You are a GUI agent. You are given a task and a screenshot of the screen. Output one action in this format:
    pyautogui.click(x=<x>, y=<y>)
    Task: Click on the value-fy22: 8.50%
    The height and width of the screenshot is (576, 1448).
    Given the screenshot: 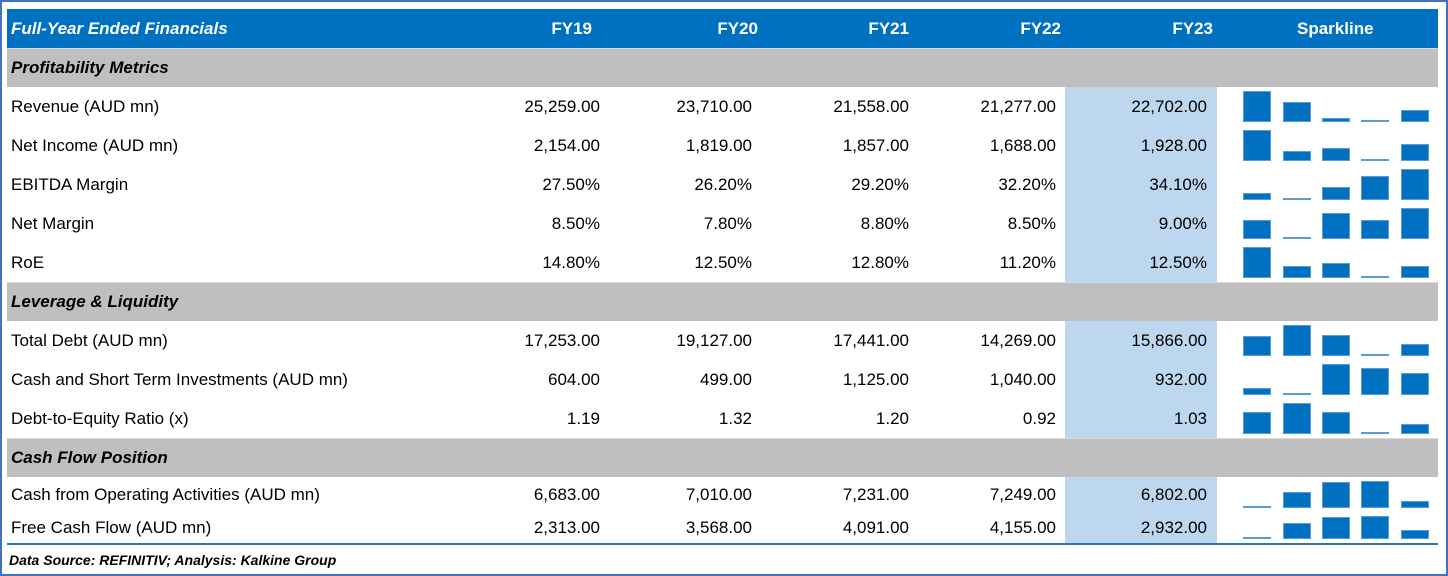 What is the action you would take?
    pyautogui.click(x=1031, y=223)
    